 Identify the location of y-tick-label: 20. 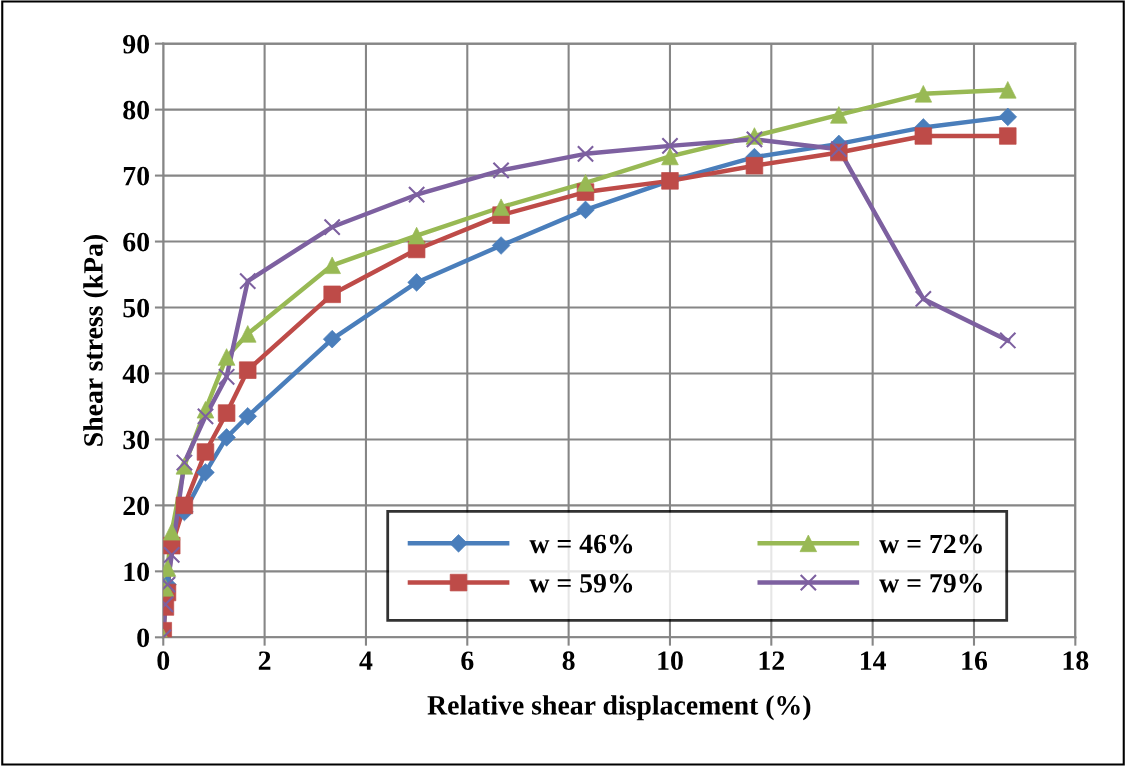
(136, 506).